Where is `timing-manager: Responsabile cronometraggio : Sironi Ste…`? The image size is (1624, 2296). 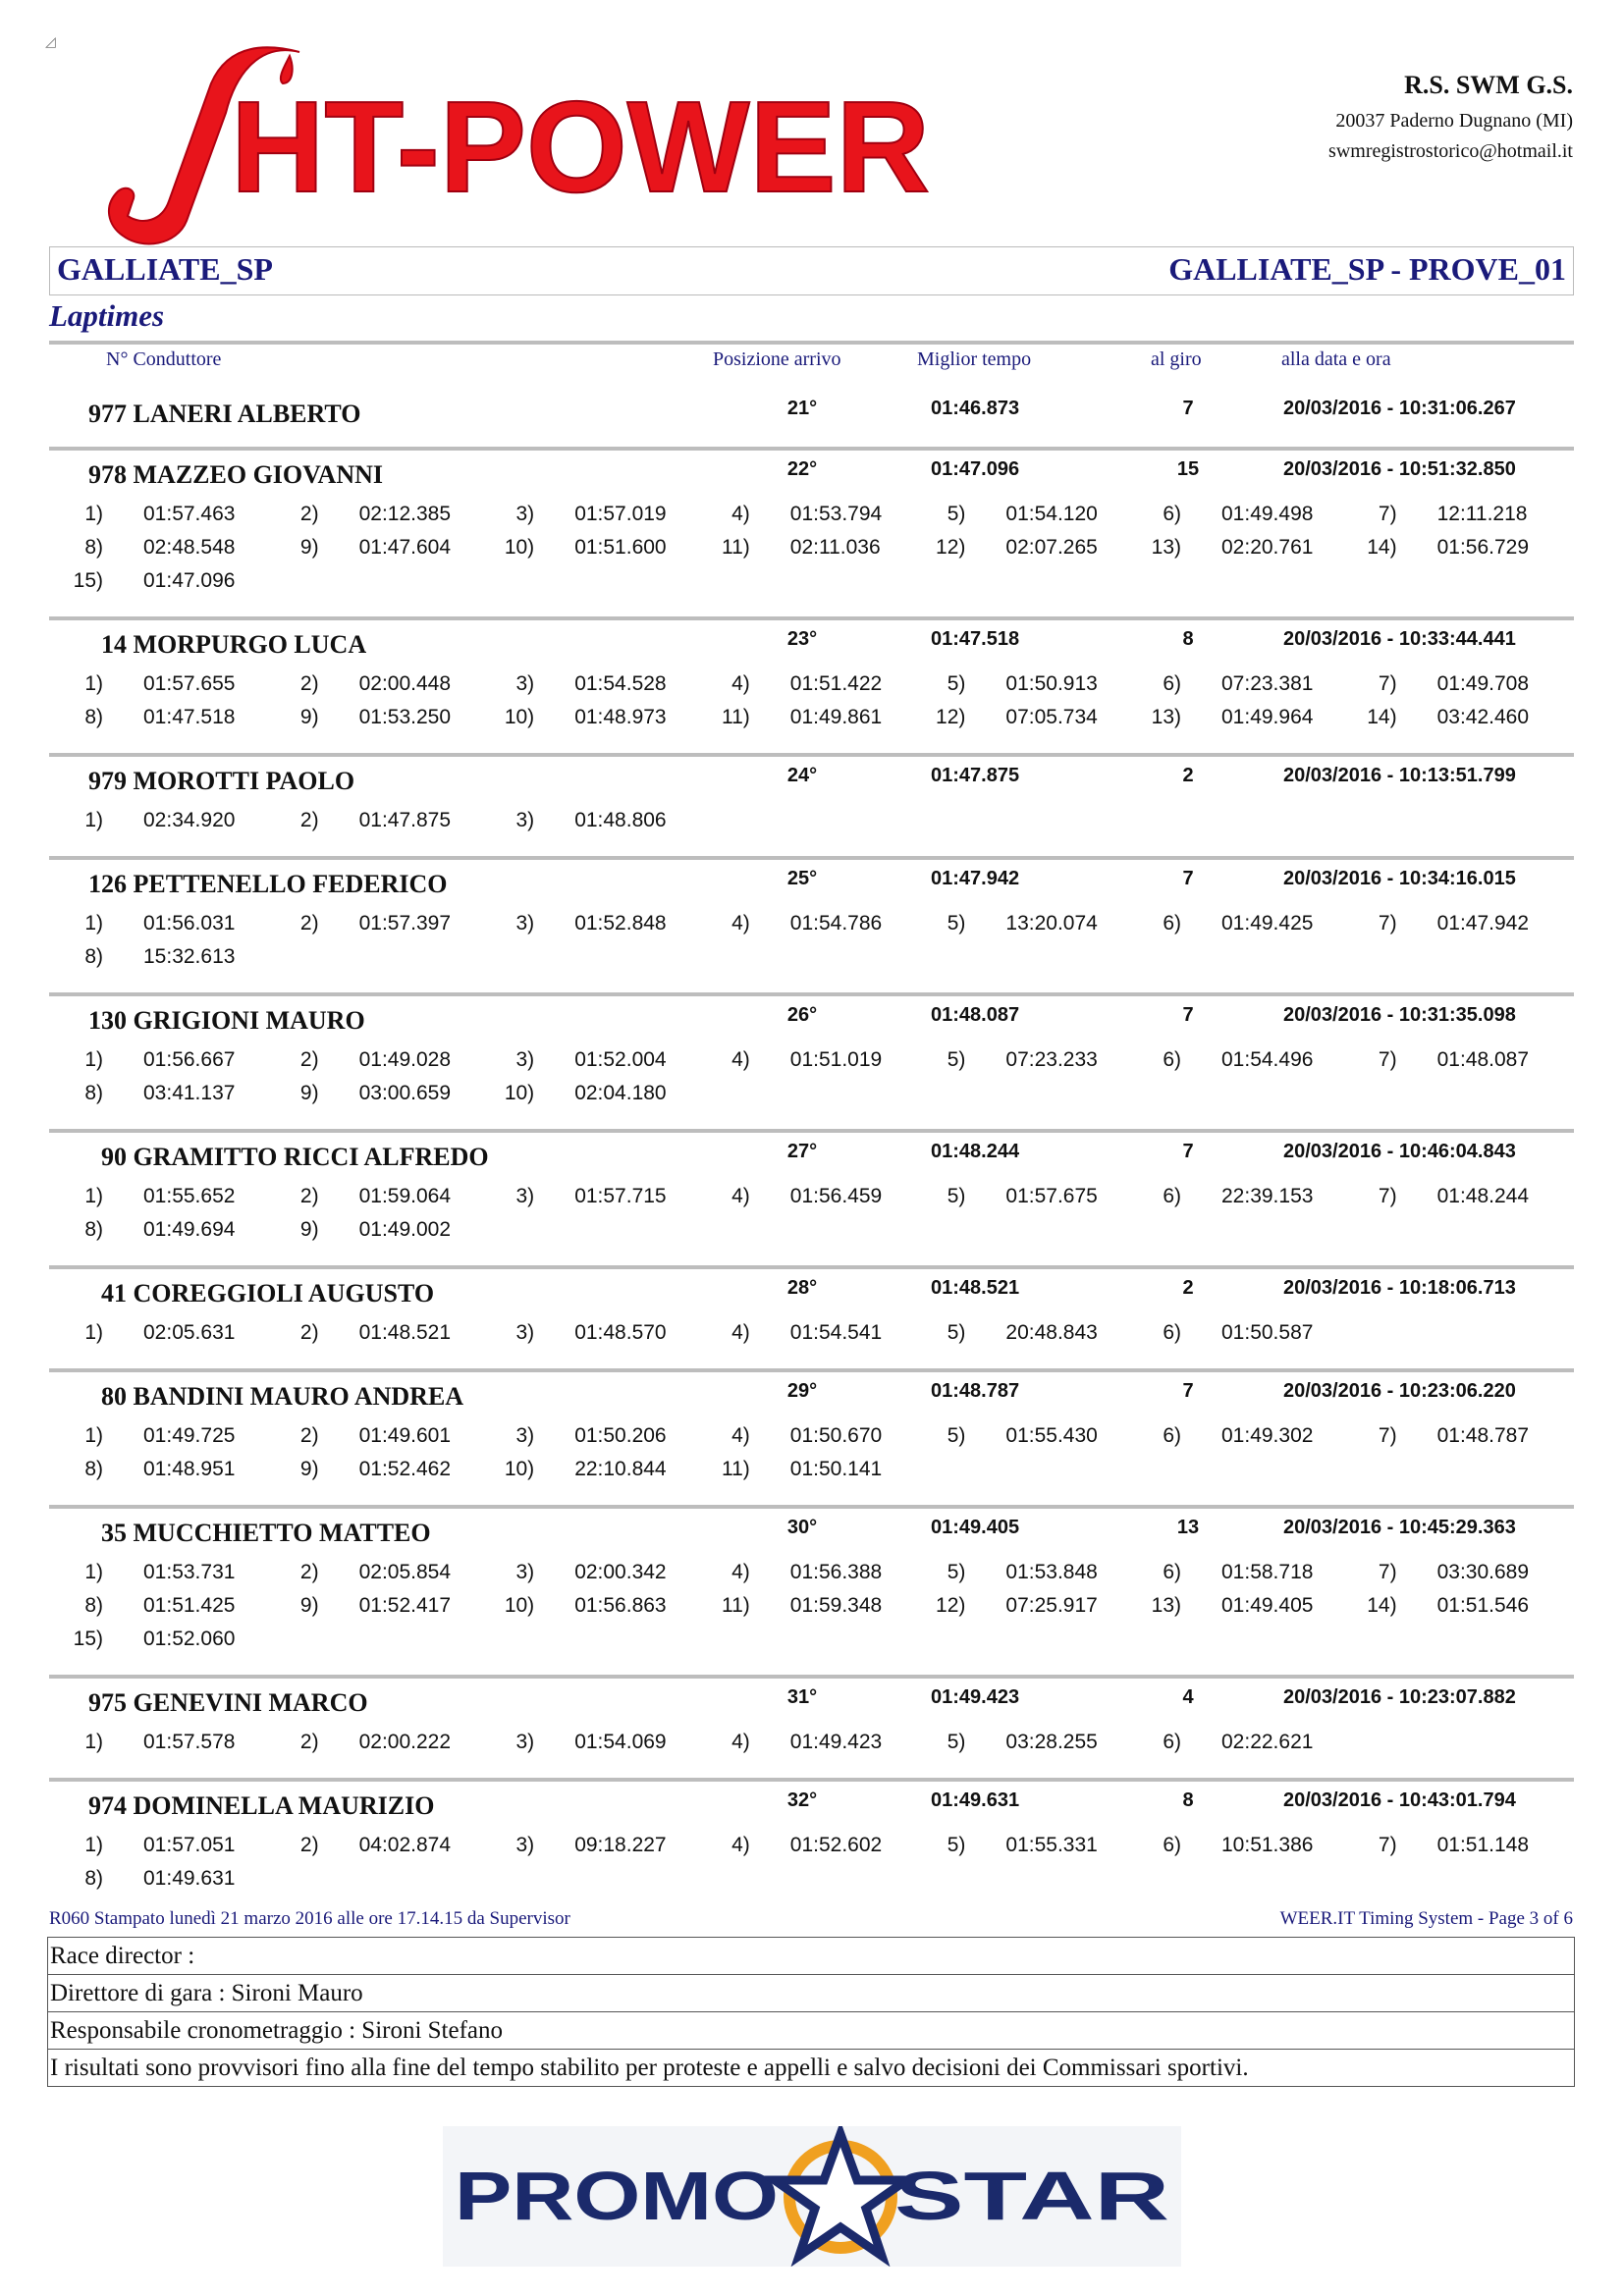
timing-manager: Responsabile cronometraggio : Sironi Ste… is located at coordinates (811, 2031).